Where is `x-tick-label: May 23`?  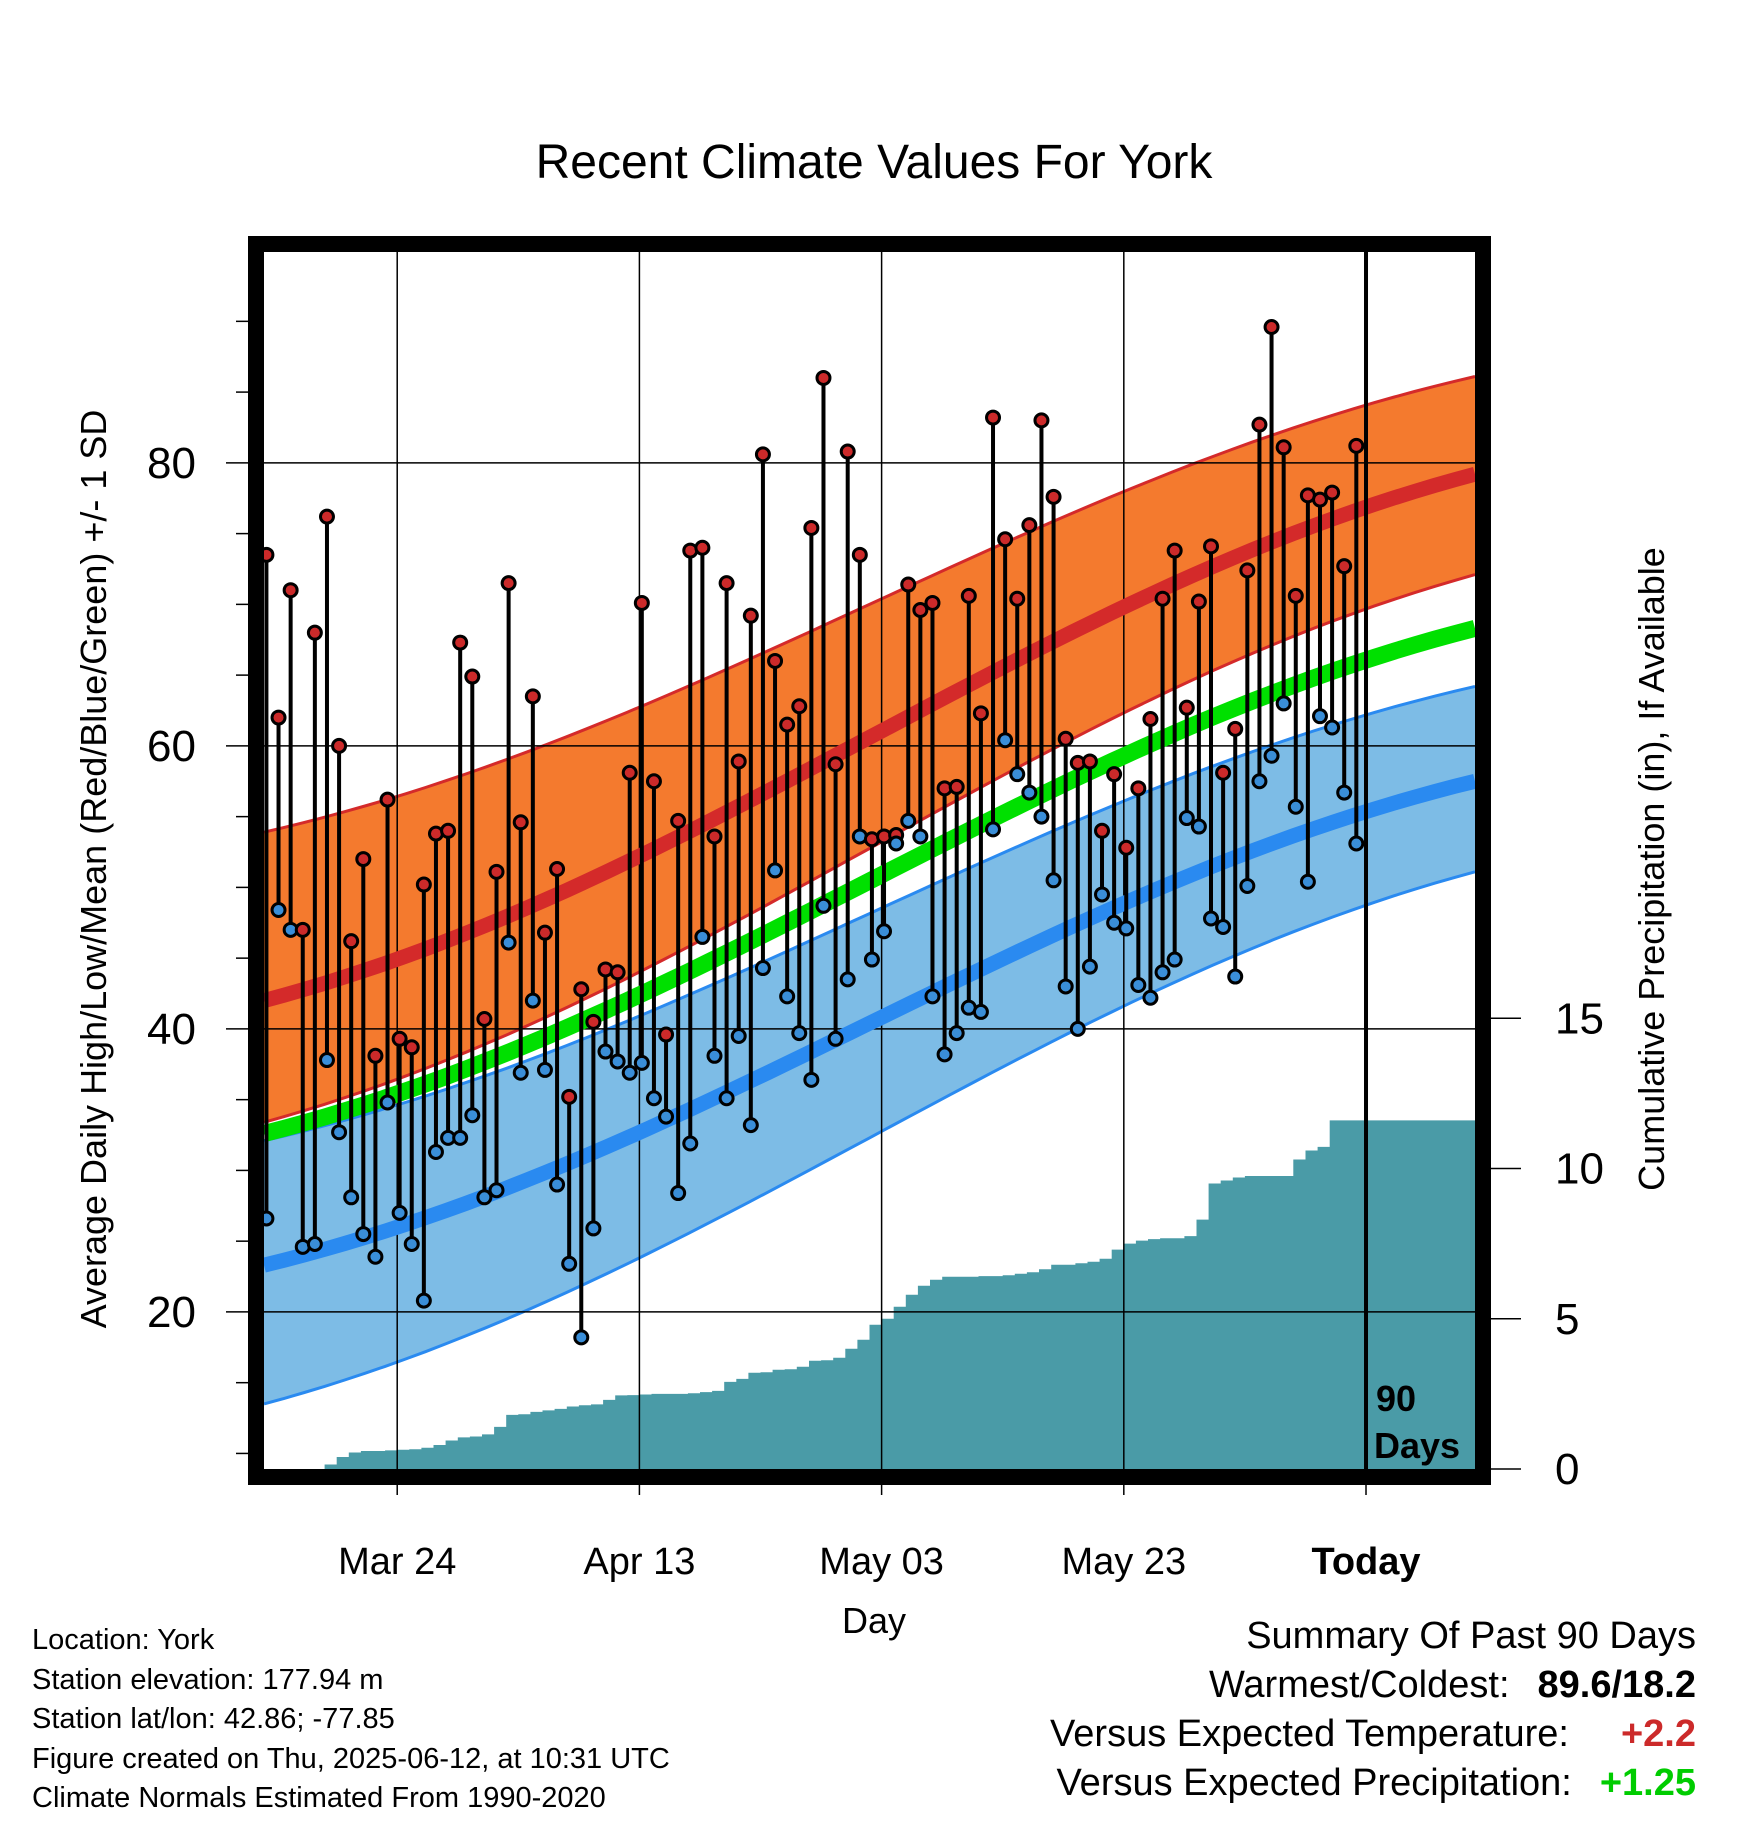
x-tick-label: May 23 is located at coordinates (1123, 1562).